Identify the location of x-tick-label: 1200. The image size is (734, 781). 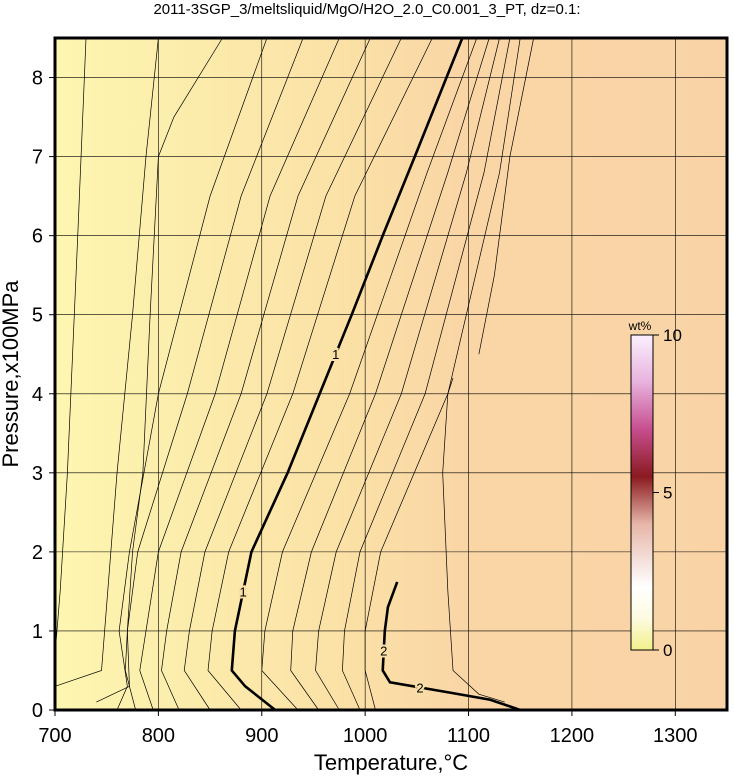
(572, 736).